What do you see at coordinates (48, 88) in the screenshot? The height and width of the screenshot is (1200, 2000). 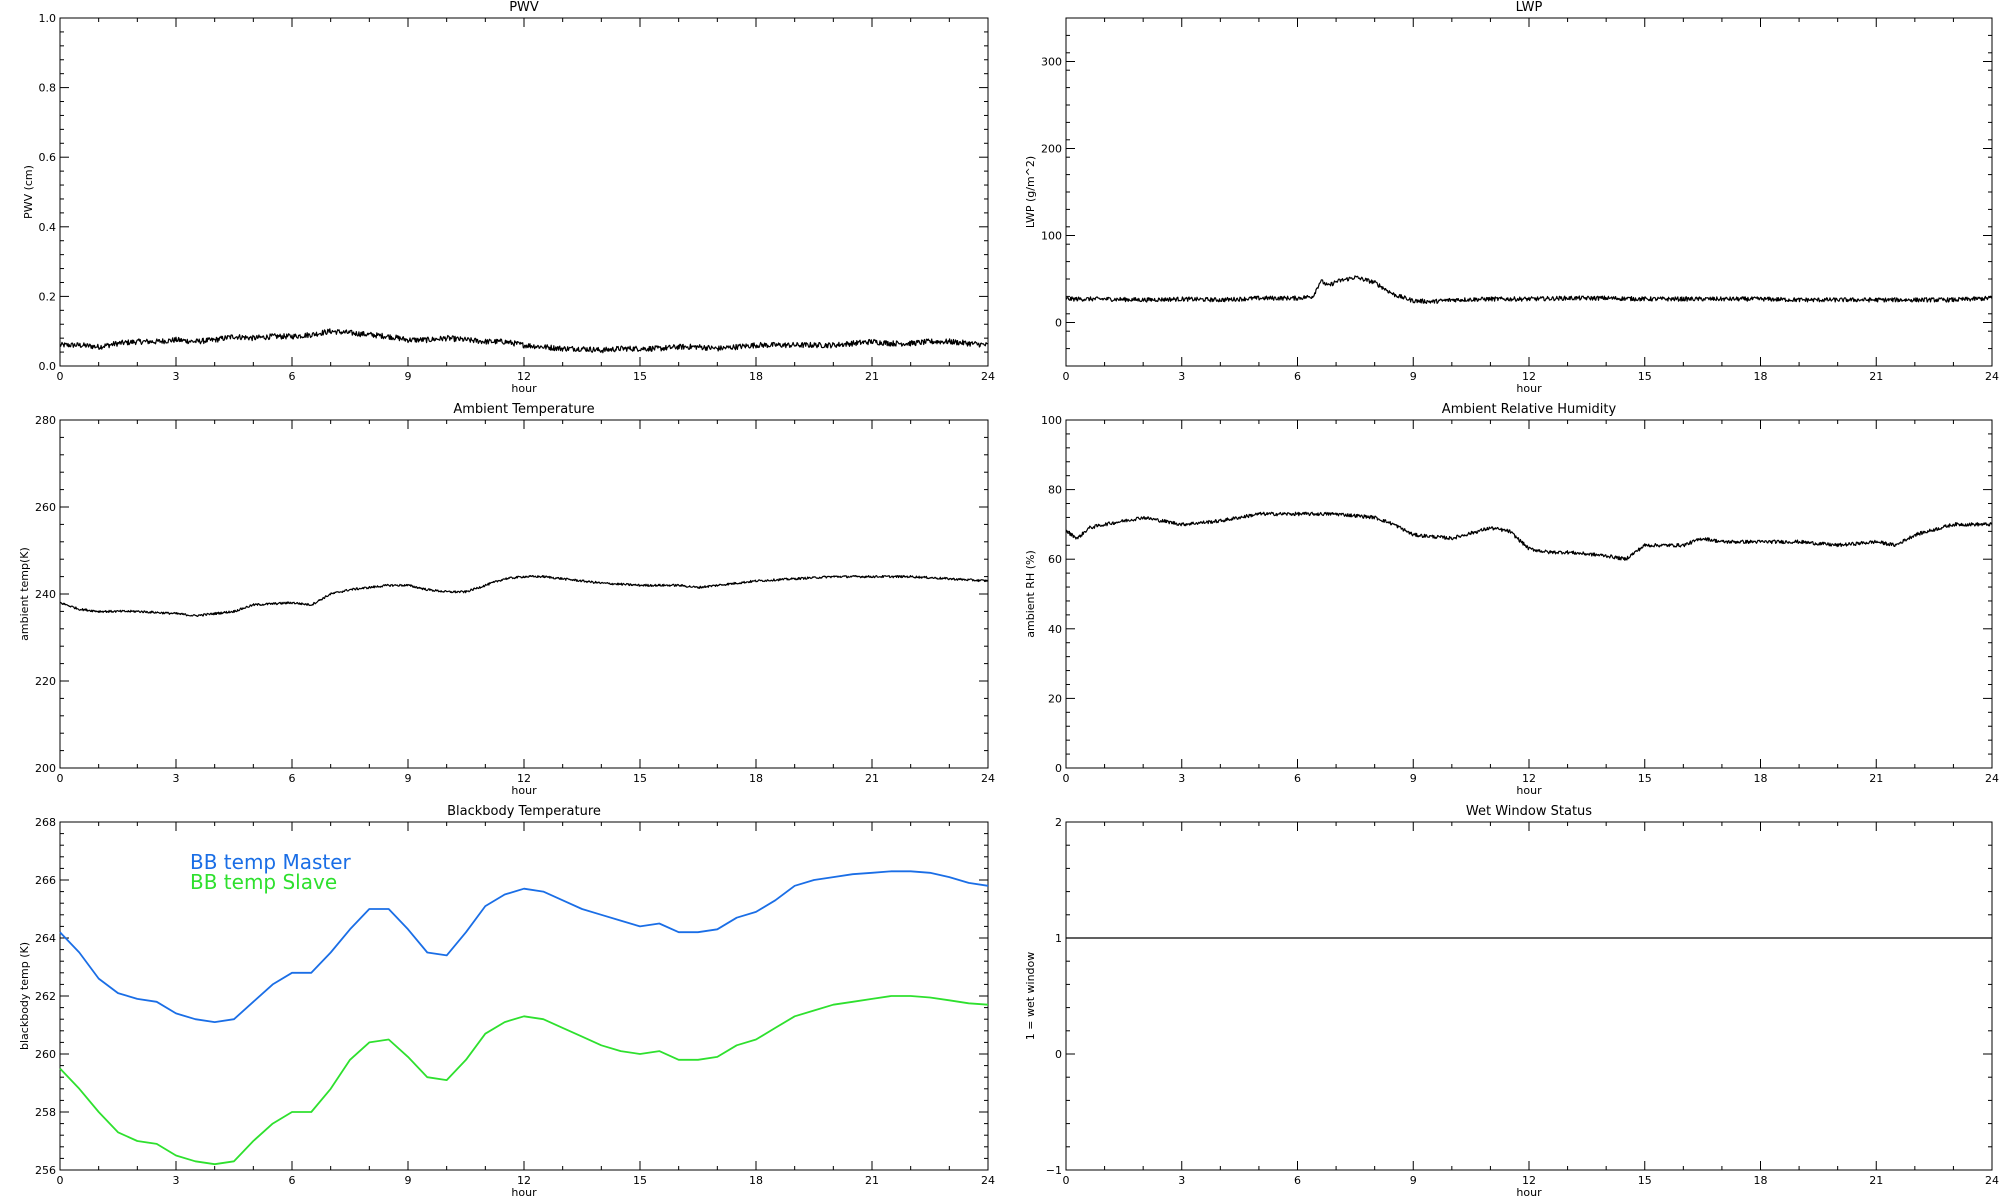 I see `y-tick-label: 0.8` at bounding box center [48, 88].